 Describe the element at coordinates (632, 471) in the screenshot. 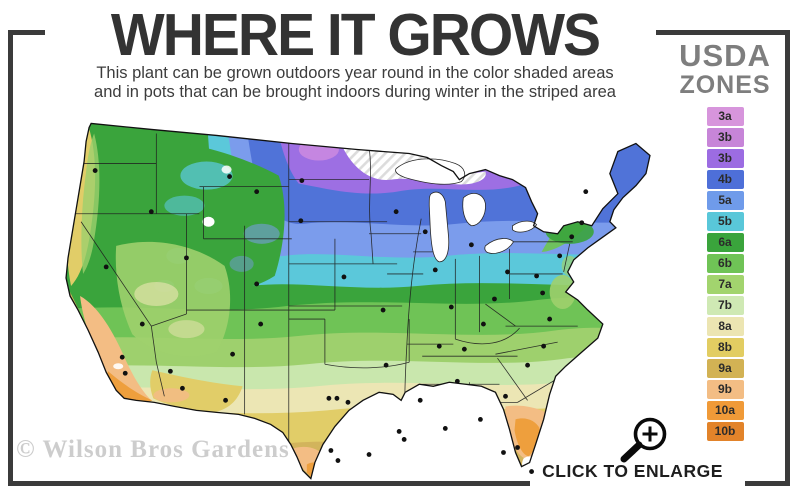

I see `click-to-enlarge-label: CLICK TO ENLARGE` at that location.